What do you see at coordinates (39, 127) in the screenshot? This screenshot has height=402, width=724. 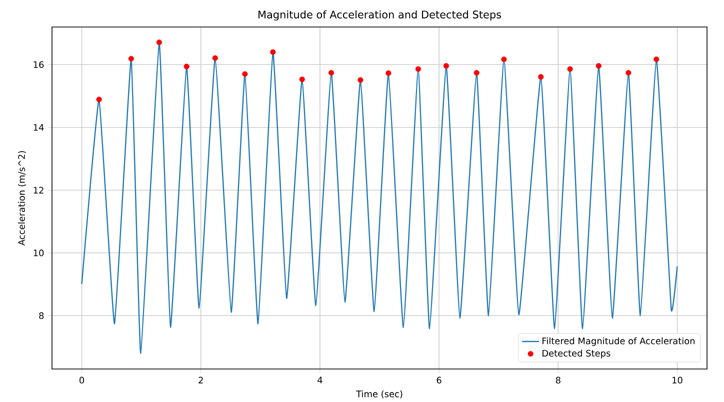 I see `y-tick-label: 14` at bounding box center [39, 127].